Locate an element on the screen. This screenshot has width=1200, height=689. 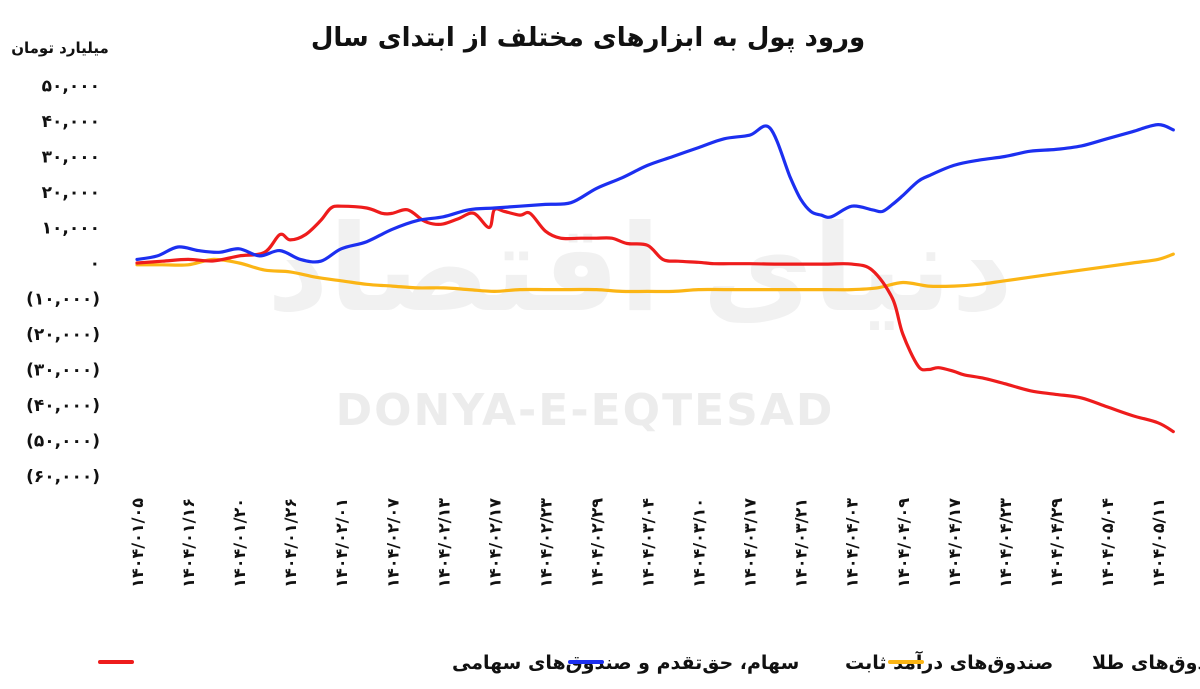
legend-item-fixed-income: صندوق‌های درآمد ثابت is located at coordinates (810, 662).